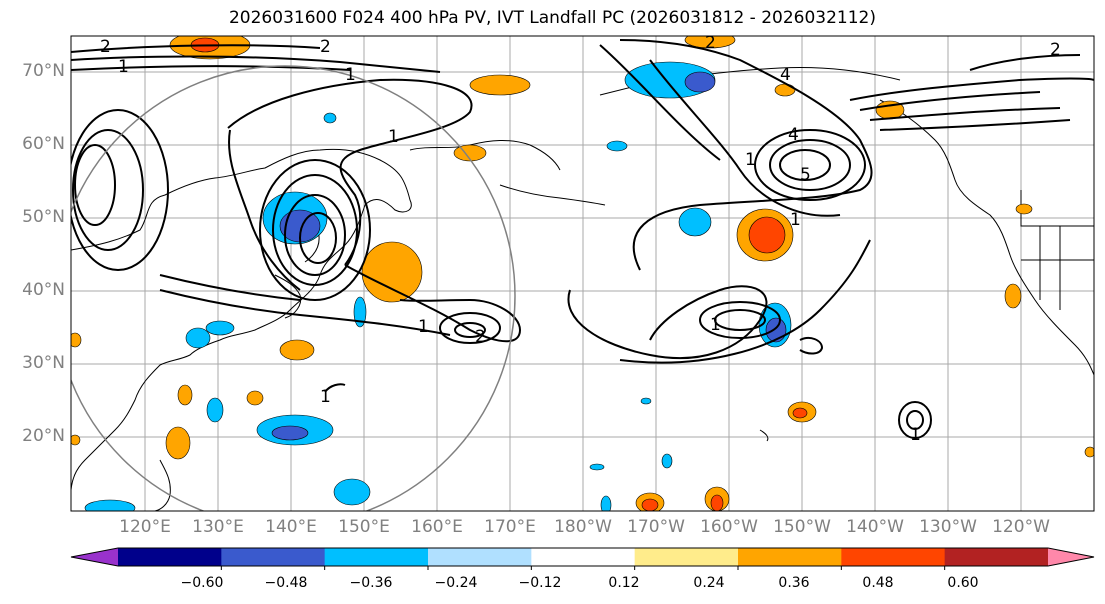  What do you see at coordinates (583, 527) in the screenshot?
I see `lon-label: 180°W` at bounding box center [583, 527].